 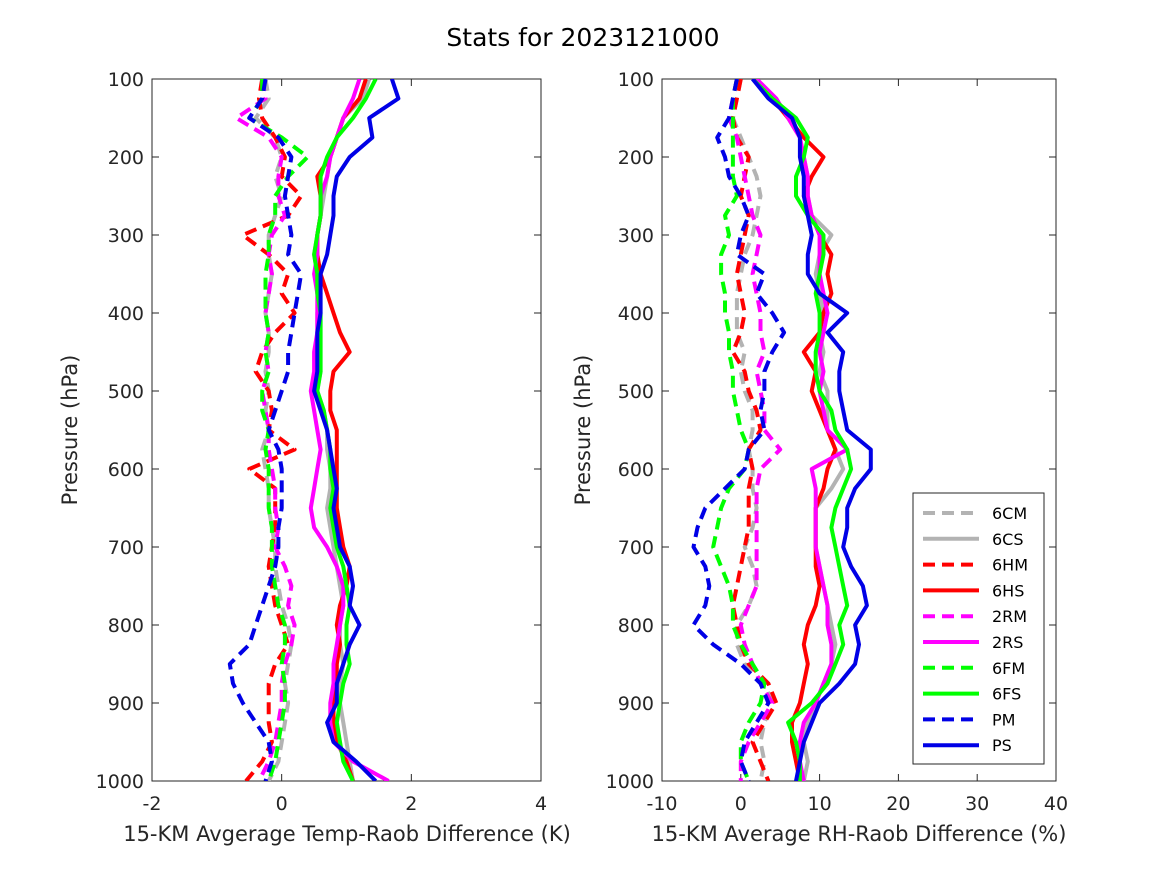 I want to click on series-line-2rs, so click(x=802, y=430).